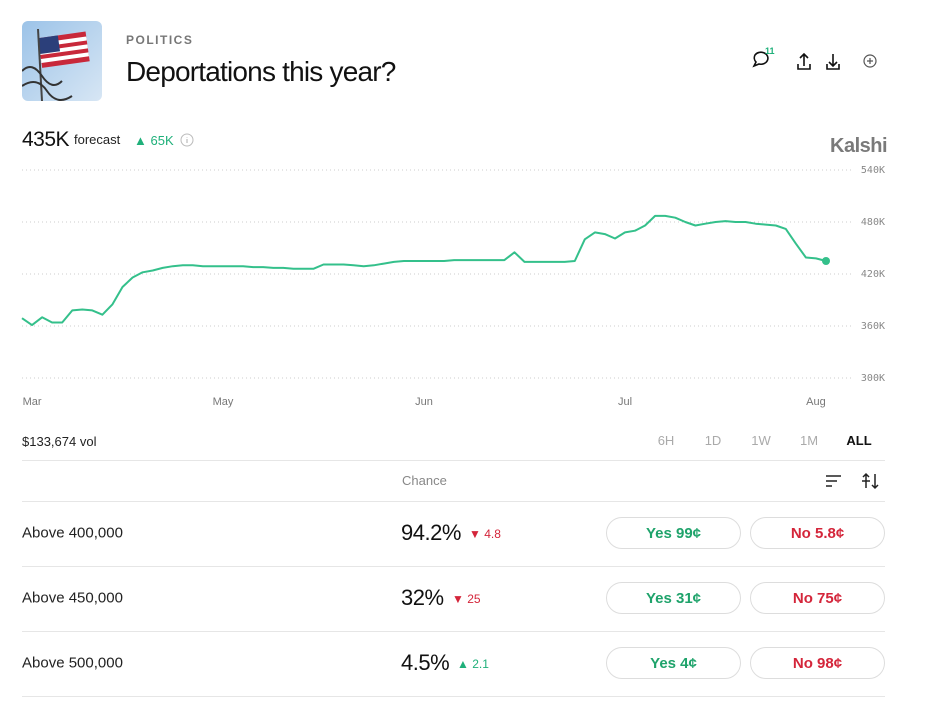 Image resolution: width=933 pixels, height=710 pixels. Describe the element at coordinates (666, 440) in the screenshot. I see `range-button: 6H` at that location.